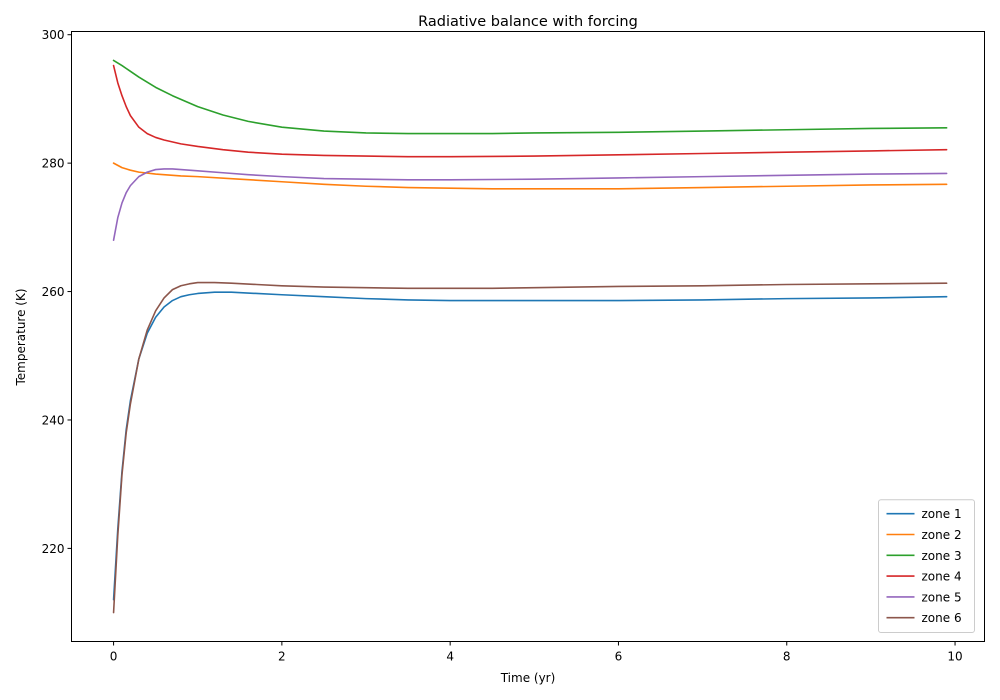 The width and height of the screenshot is (1000, 700). Describe the element at coordinates (450, 657) in the screenshot. I see `x-tick-label: 4` at that location.